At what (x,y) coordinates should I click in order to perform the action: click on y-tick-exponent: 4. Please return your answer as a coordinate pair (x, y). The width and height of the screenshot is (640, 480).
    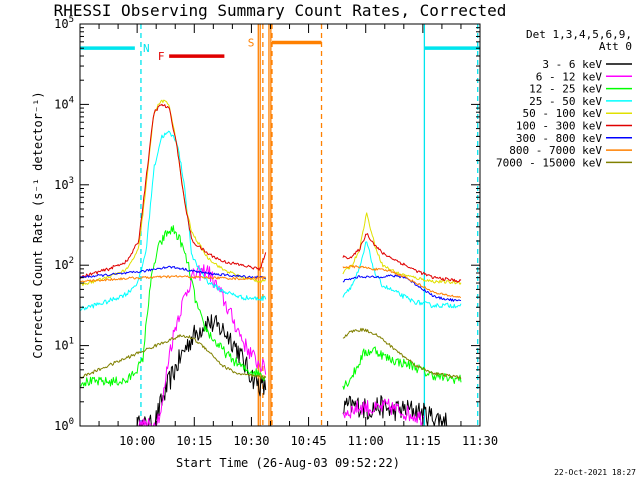
    Looking at the image, I should click on (71, 100).